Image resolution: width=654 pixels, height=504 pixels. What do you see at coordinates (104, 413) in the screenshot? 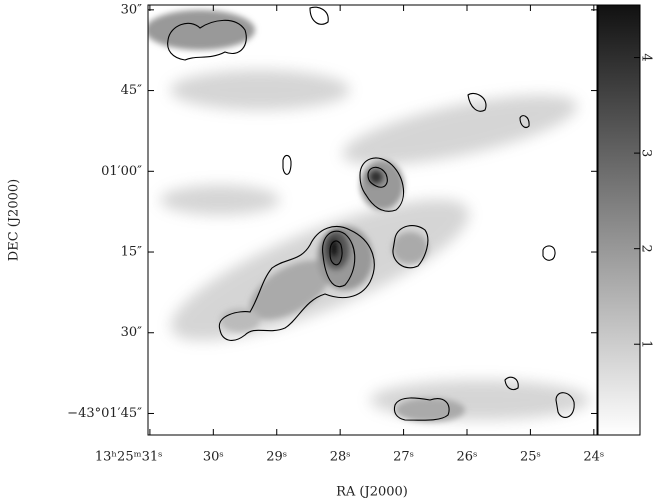
I see `y-tick-label: −43°01′45″` at bounding box center [104, 413].